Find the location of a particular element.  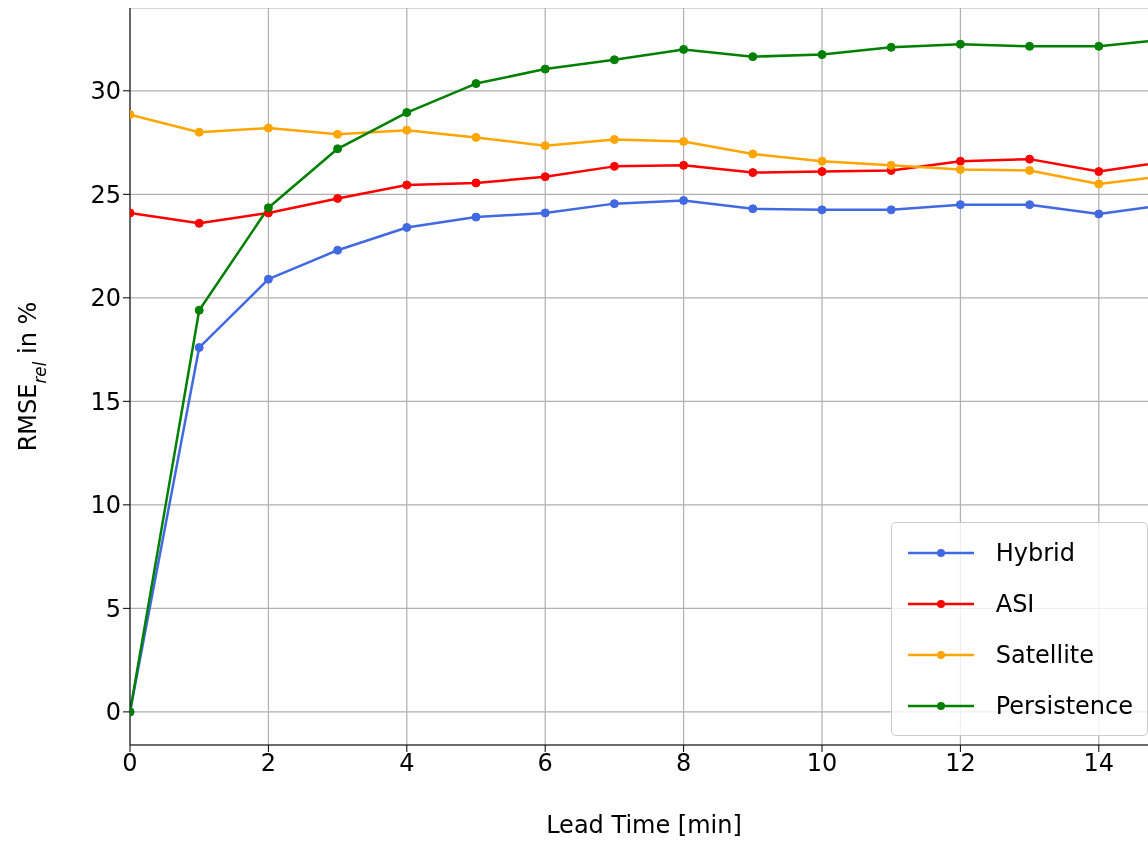

x-tick-label: 2 is located at coordinates (268, 763).